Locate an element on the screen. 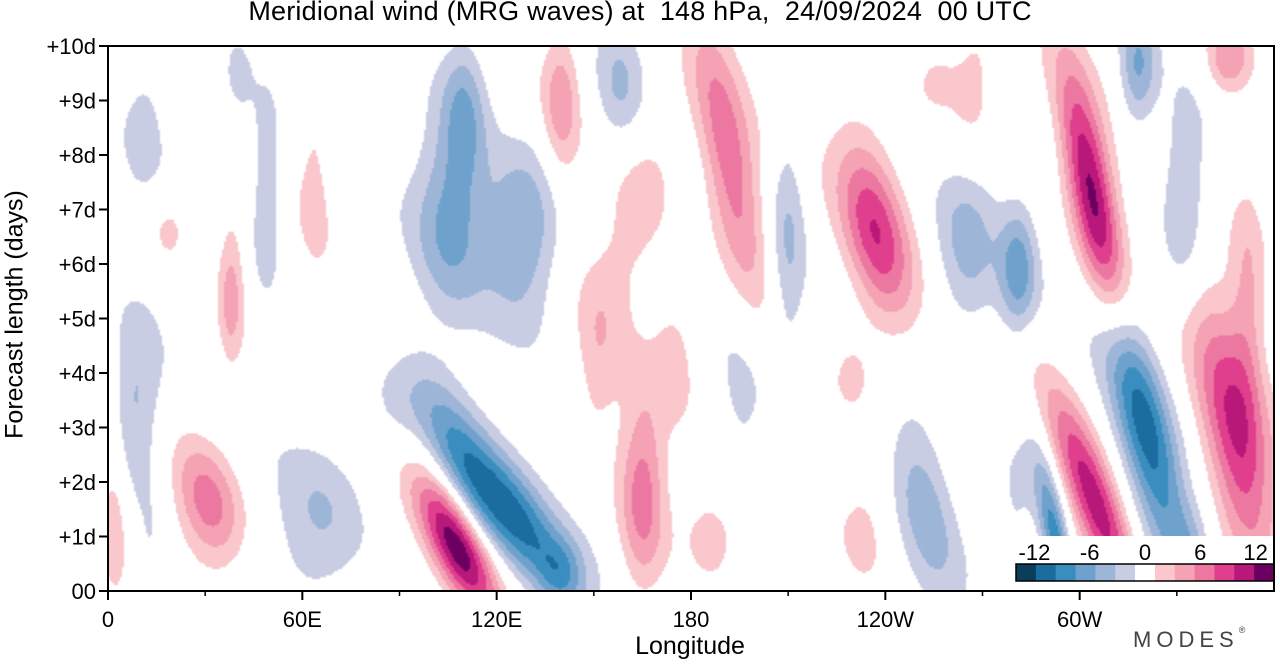 The height and width of the screenshot is (664, 1280). y-tick-label: +1d is located at coordinates (77, 537).